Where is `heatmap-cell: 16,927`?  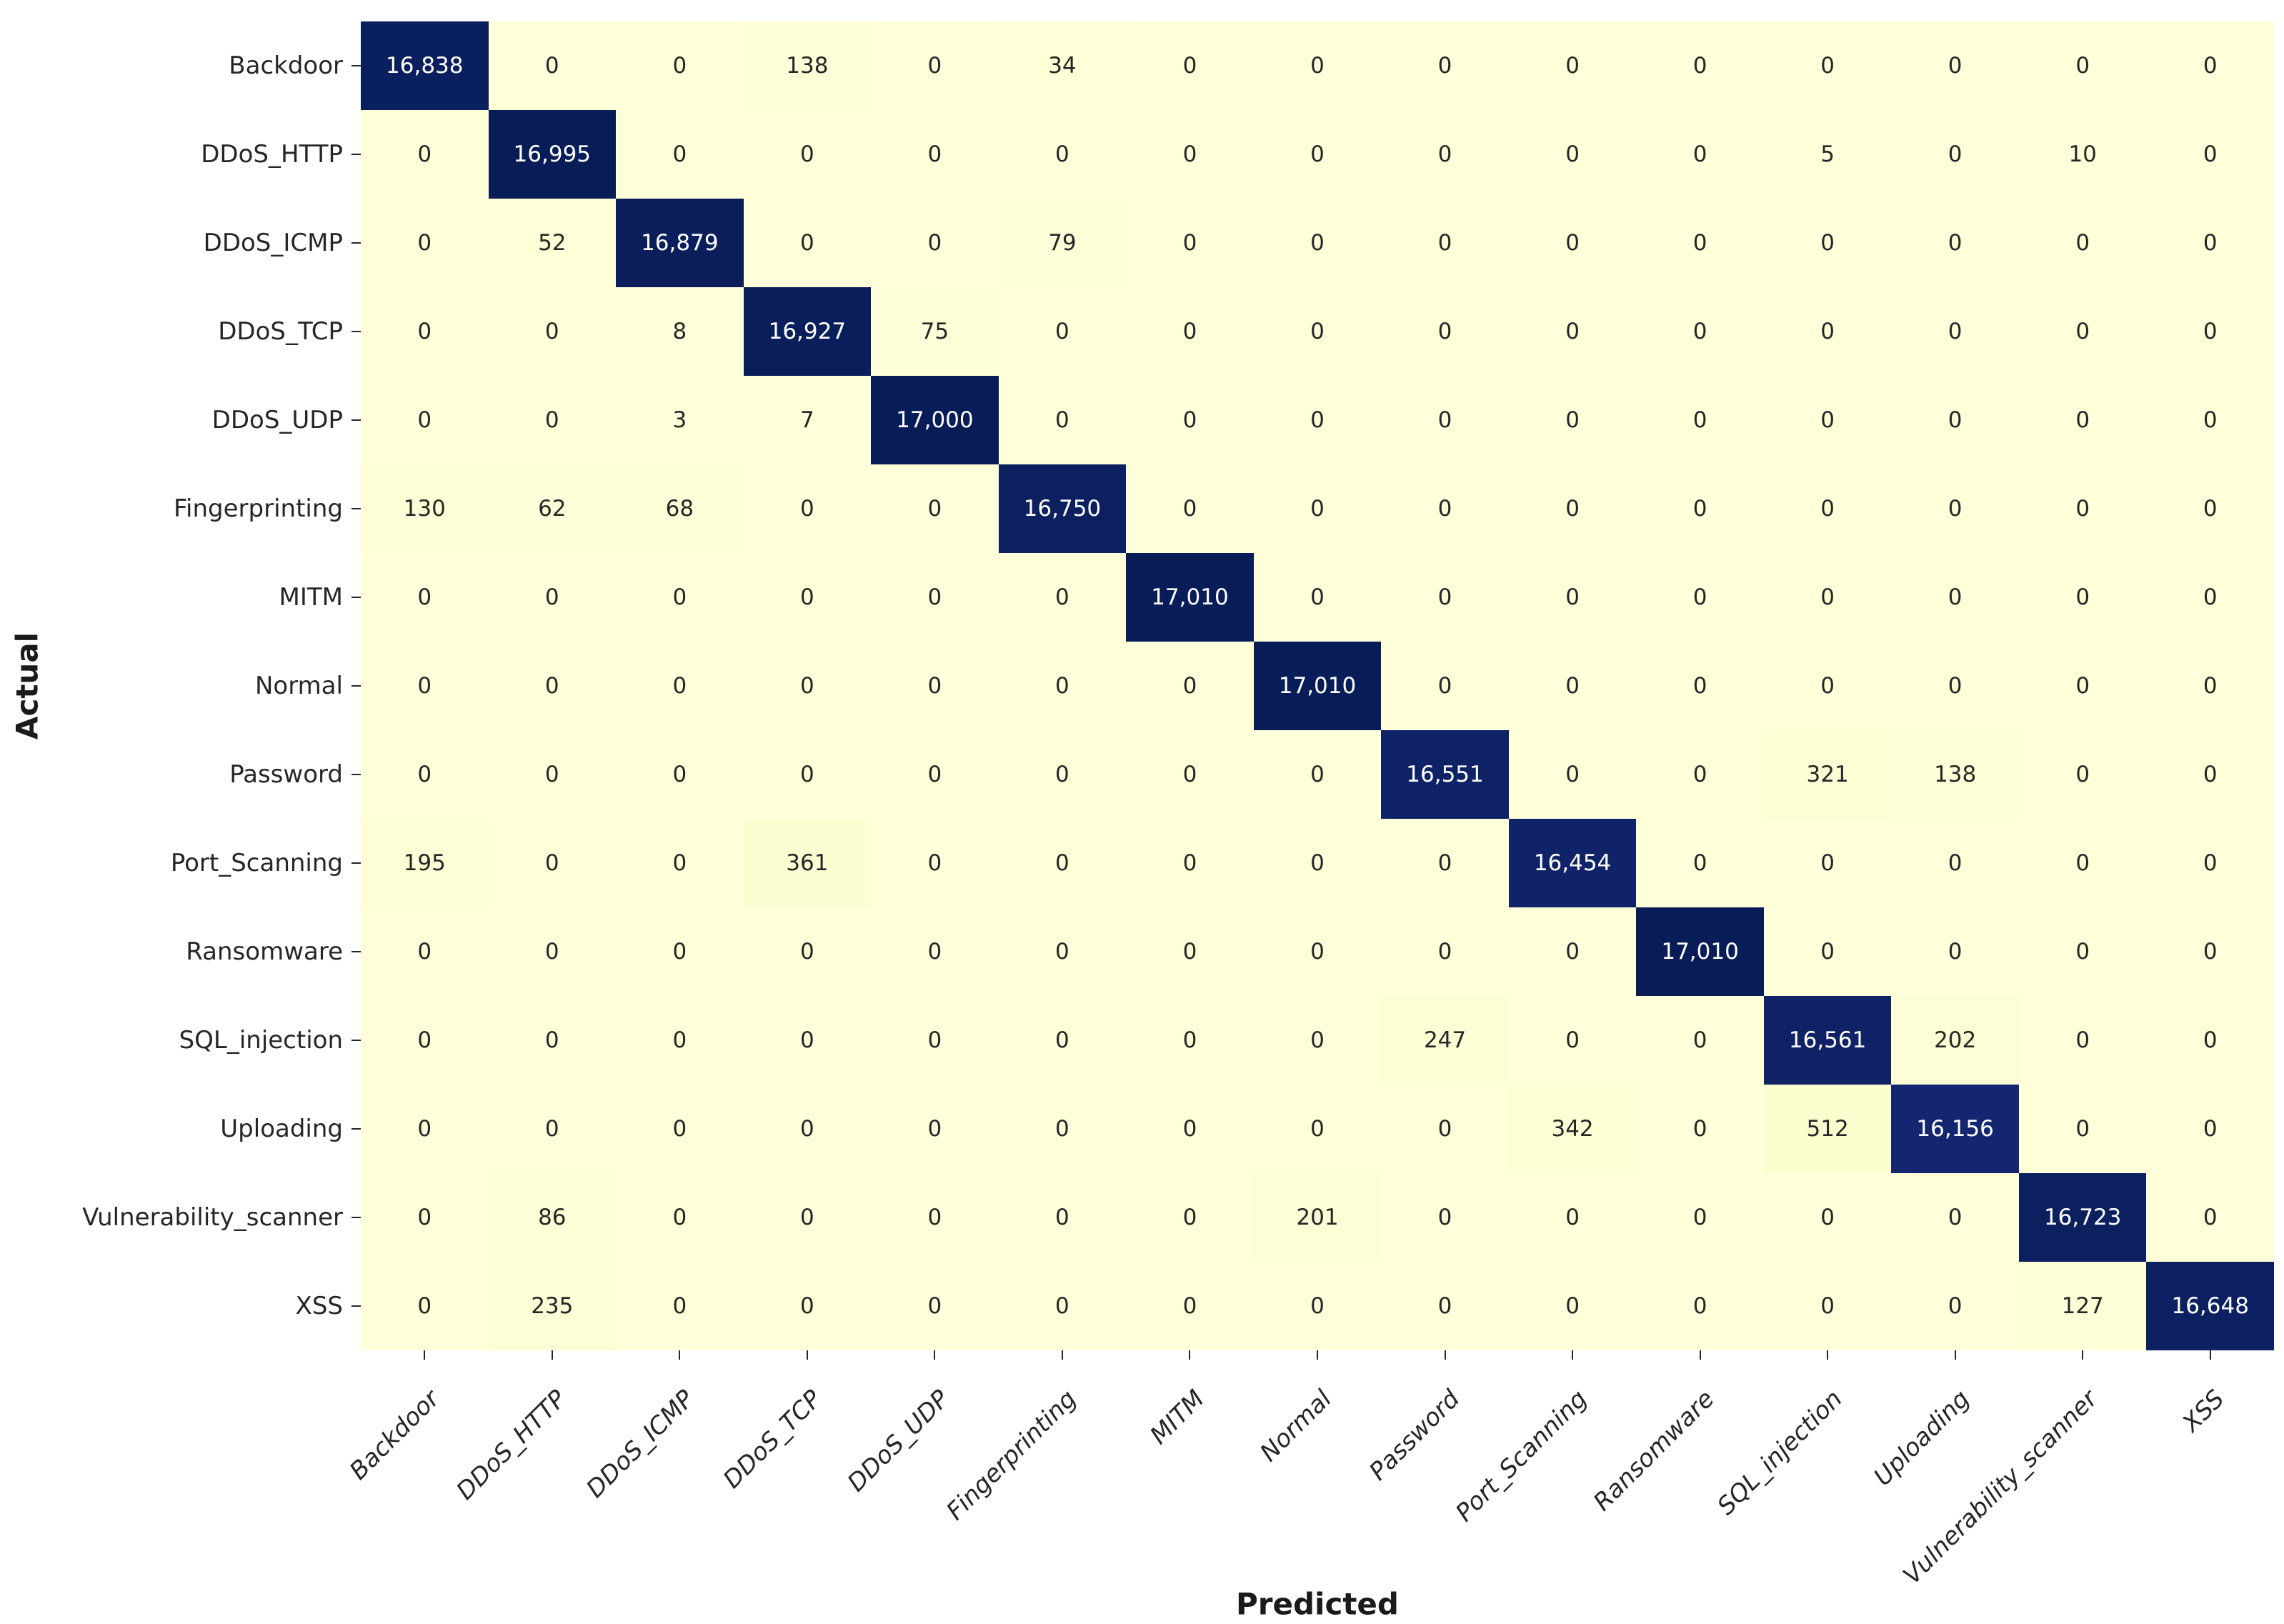 heatmap-cell: 16,927 is located at coordinates (807, 332).